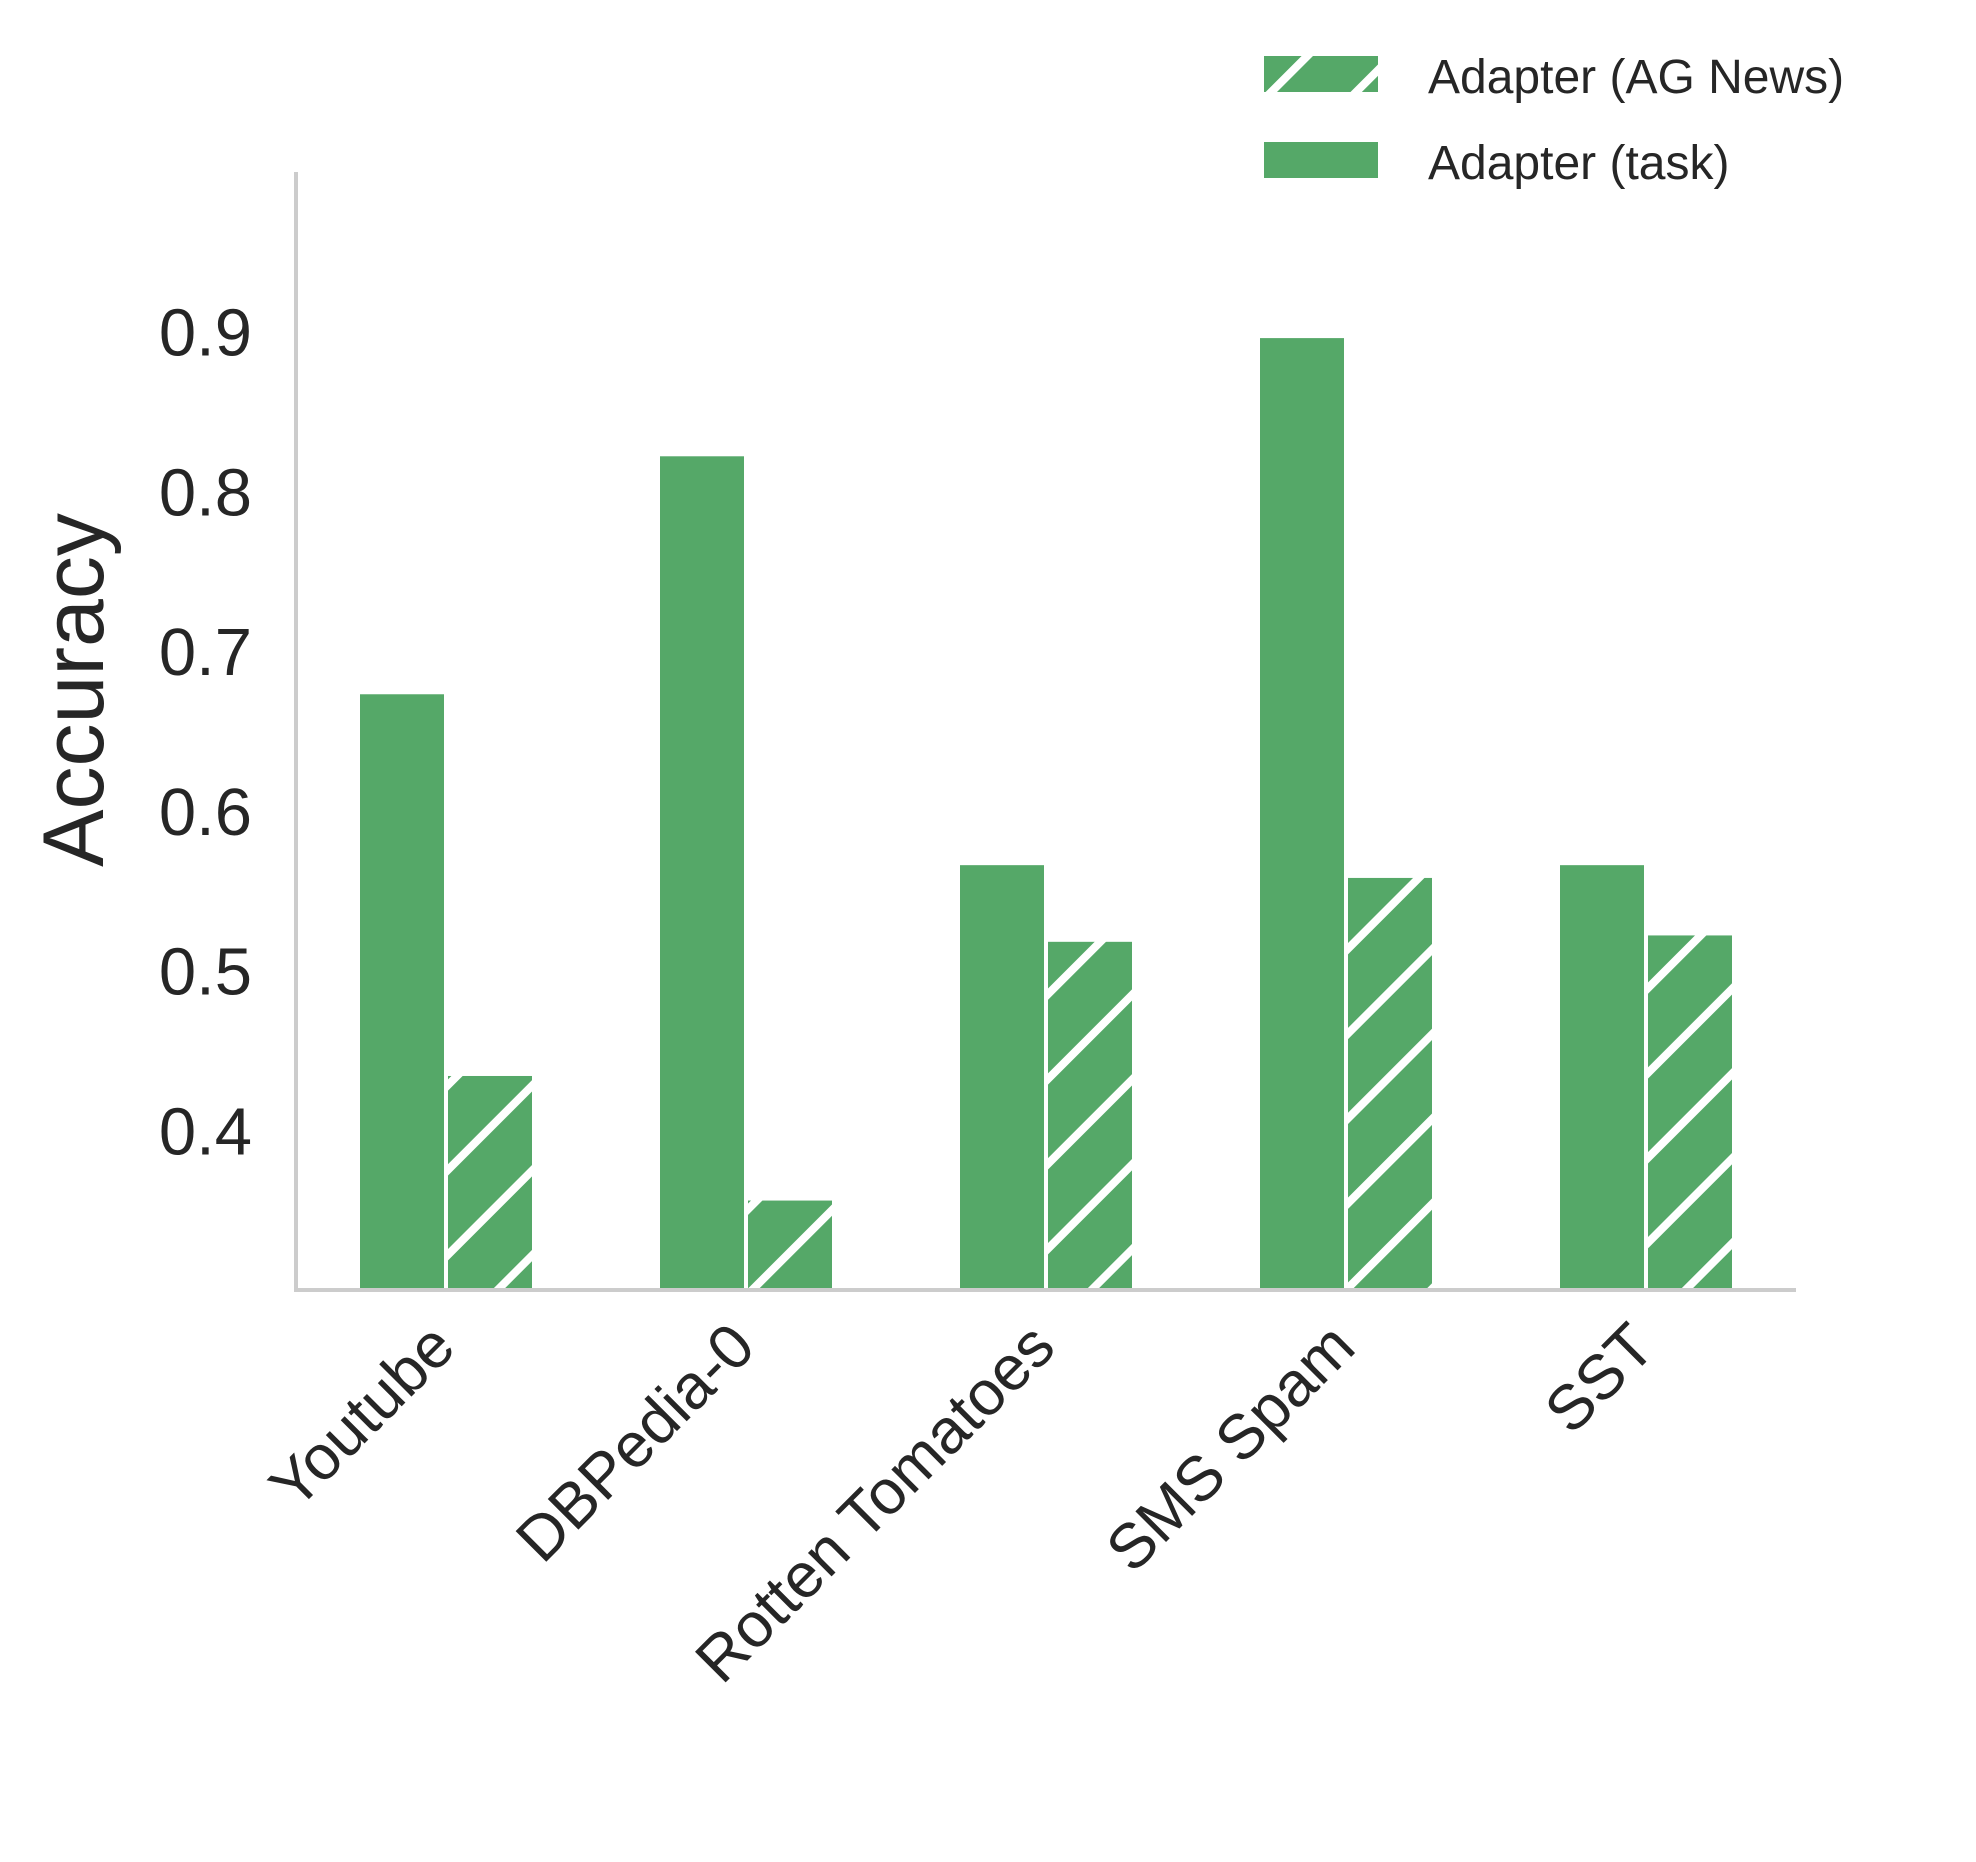  I want to click on bar-task-youtube, so click(402, 992).